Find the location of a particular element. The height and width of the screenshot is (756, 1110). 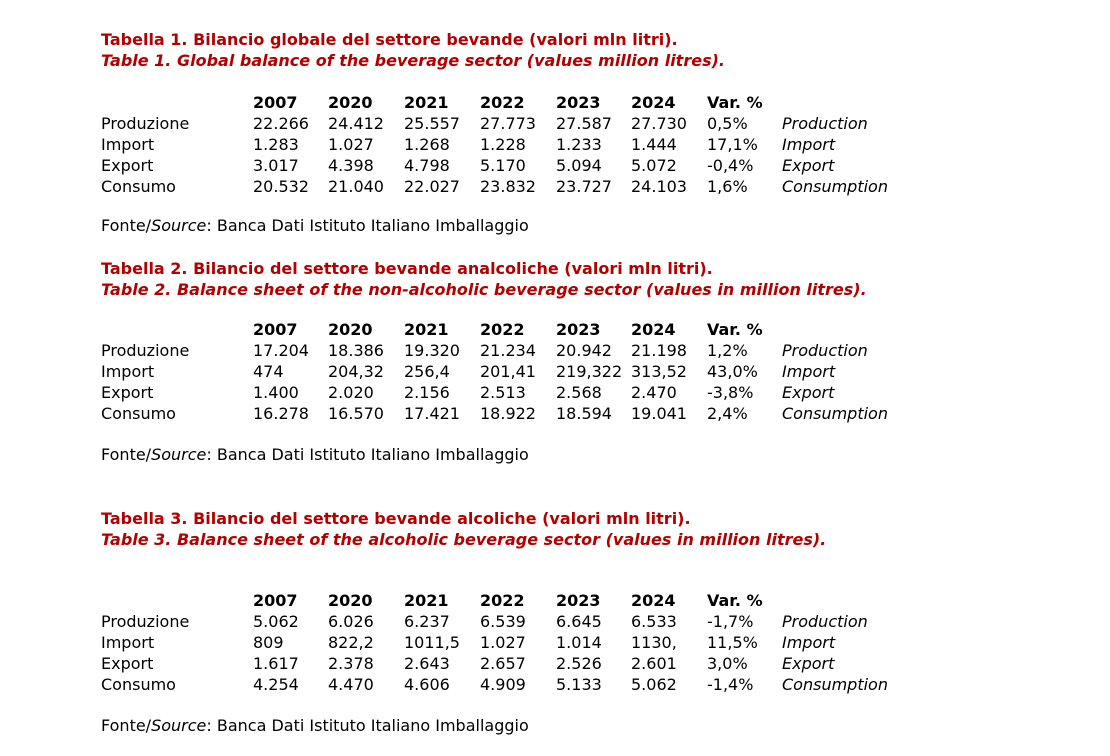

table-cell: 25.557 is located at coordinates (432, 123).